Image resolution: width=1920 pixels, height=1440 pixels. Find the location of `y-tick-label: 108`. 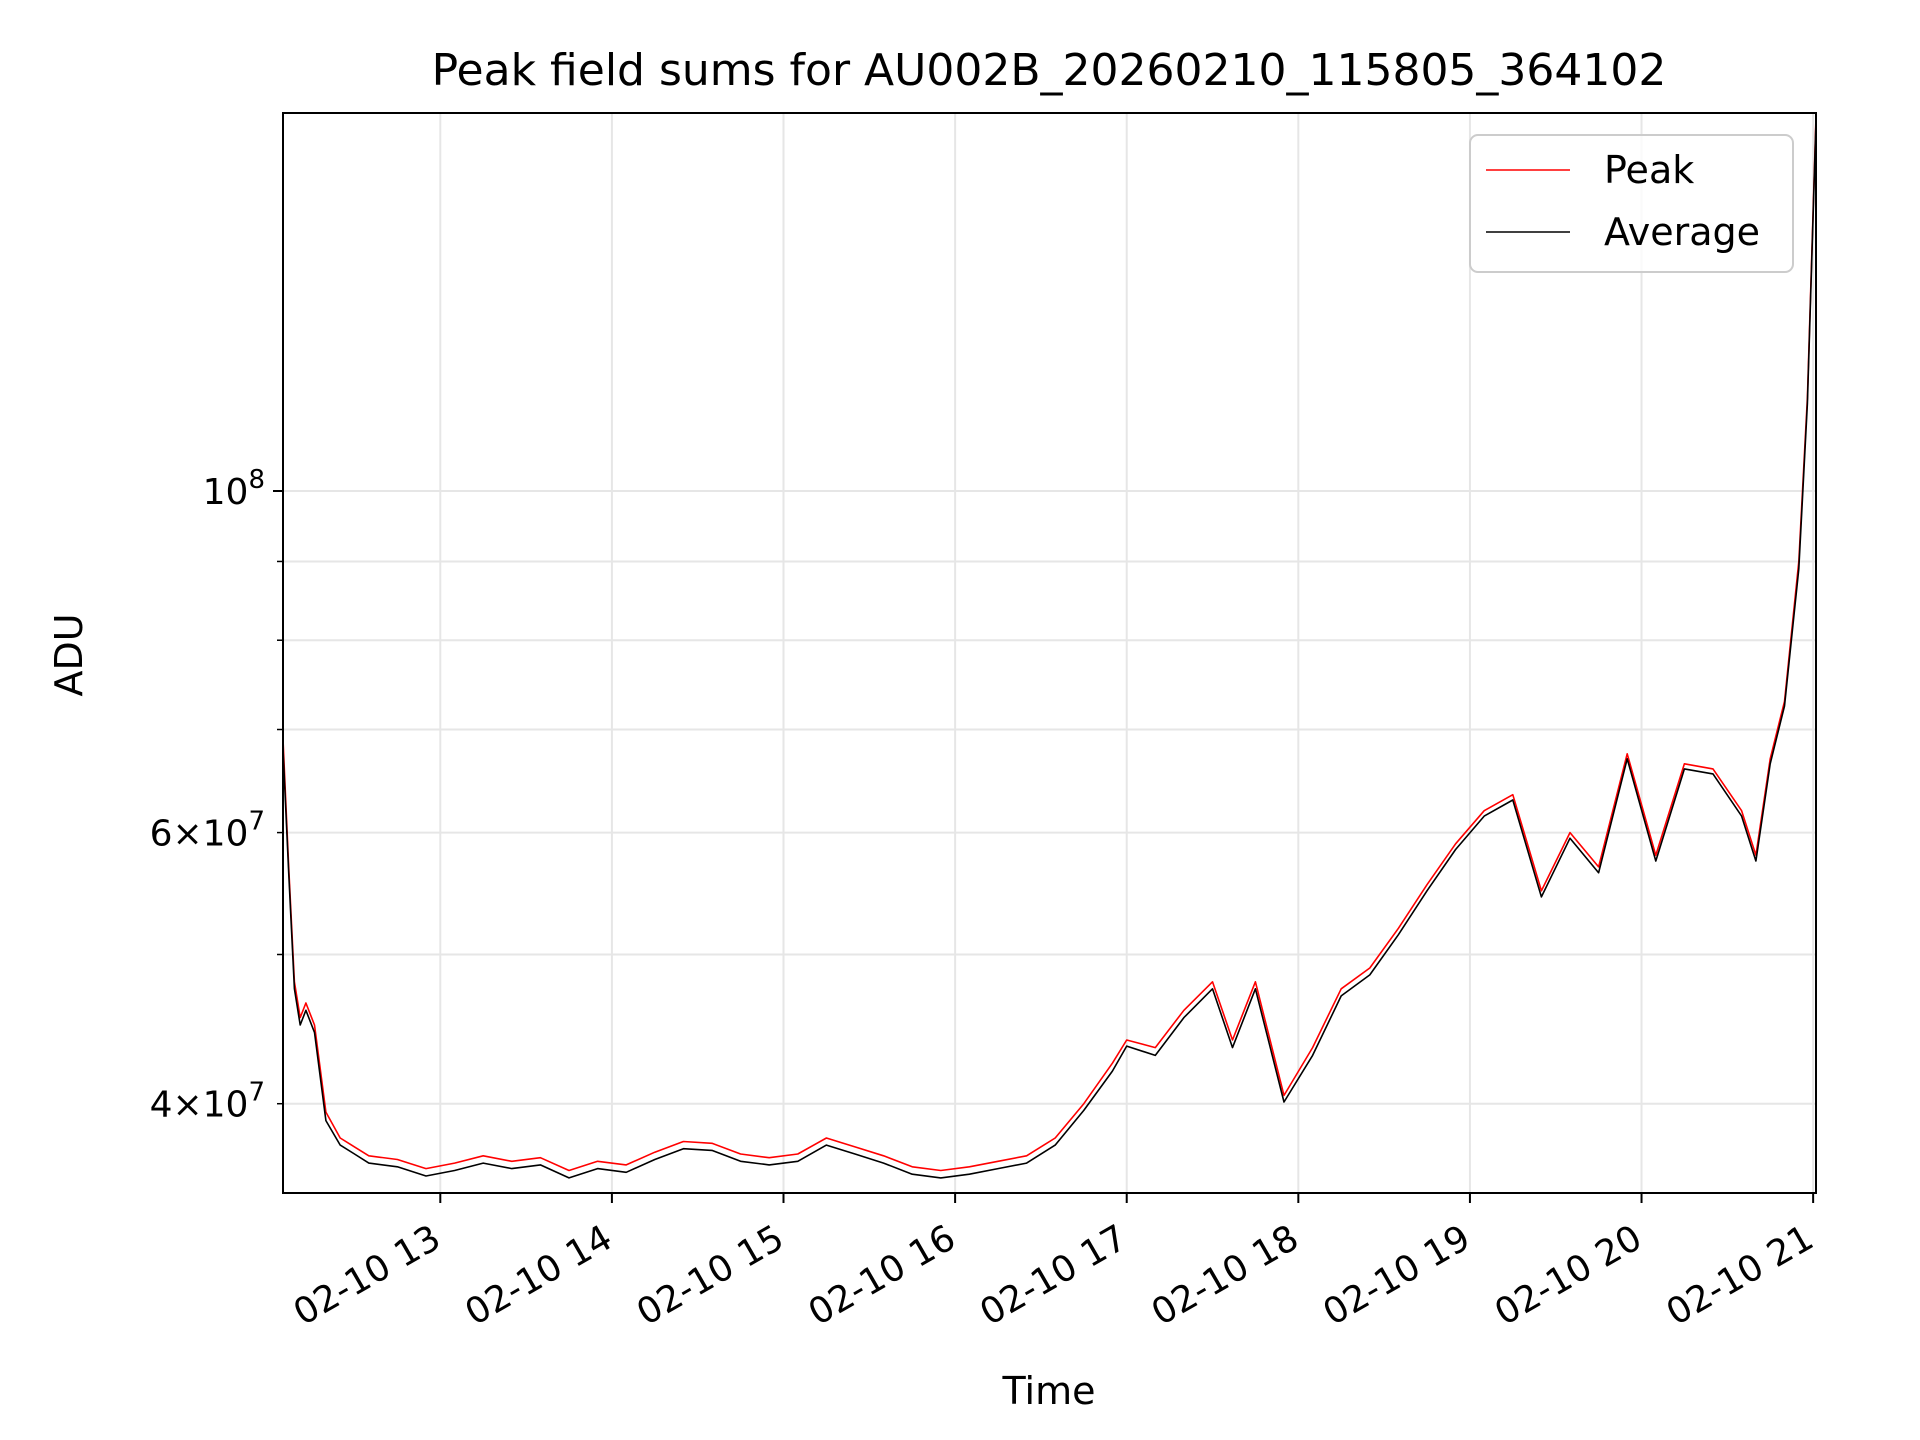

y-tick-label: 108 is located at coordinates (234, 489).